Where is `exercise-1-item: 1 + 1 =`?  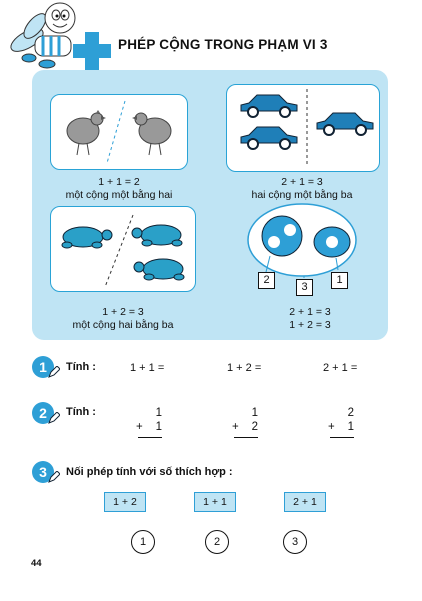
exercise-1-item: 1 + 1 = is located at coordinates (147, 368).